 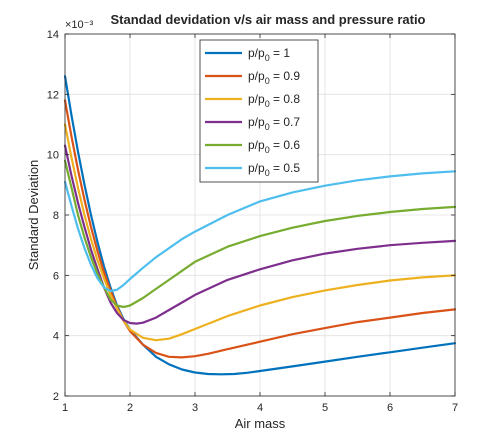 I want to click on legend-label-value: = 0.5, so click(x=285, y=168).